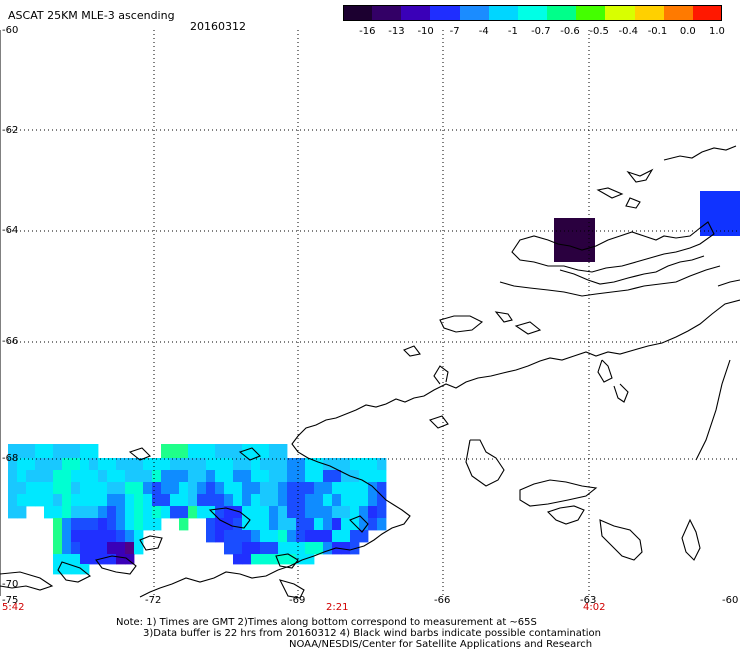 This screenshot has width=740, height=651. Describe the element at coordinates (599, 31) in the screenshot. I see `colorbar-tick-label: -0.5` at that location.